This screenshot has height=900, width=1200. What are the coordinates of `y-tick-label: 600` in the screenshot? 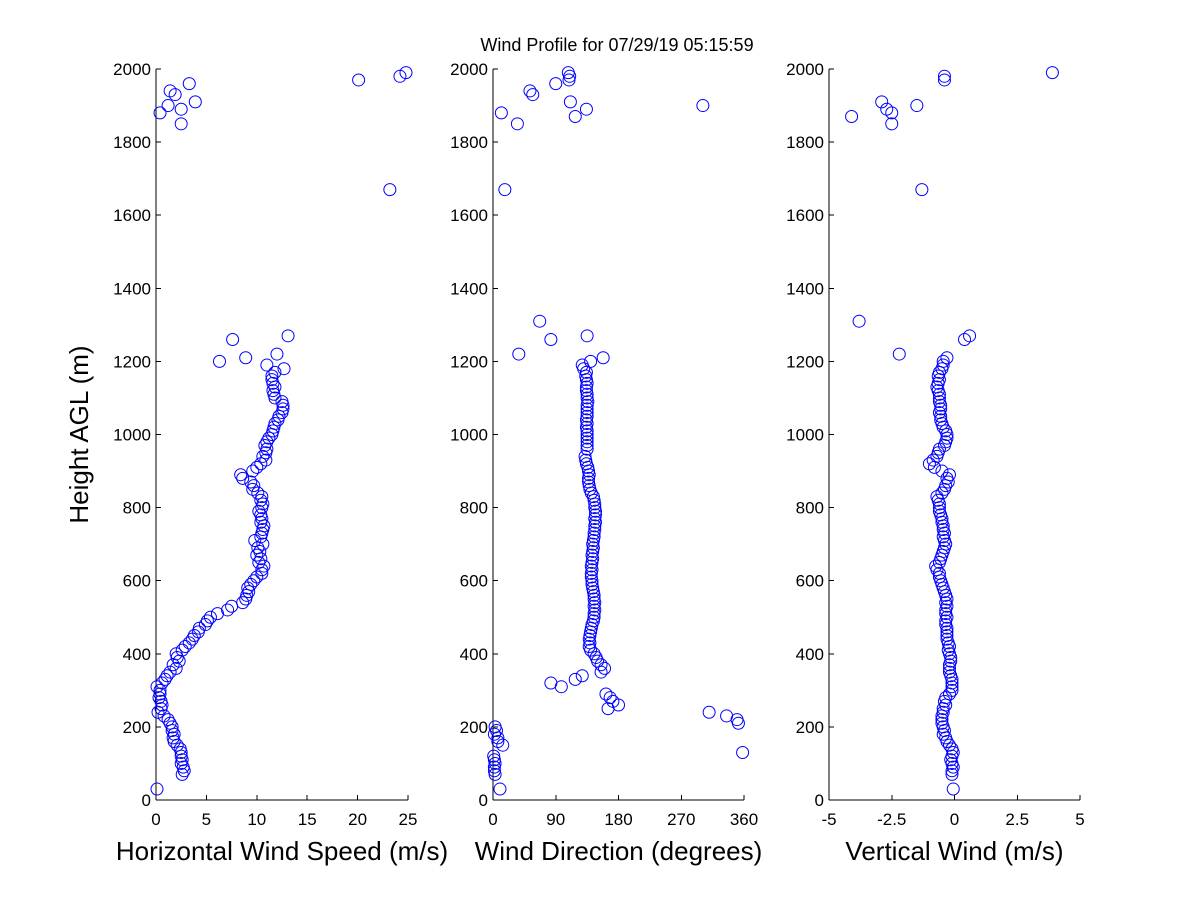 It's located at (810, 581).